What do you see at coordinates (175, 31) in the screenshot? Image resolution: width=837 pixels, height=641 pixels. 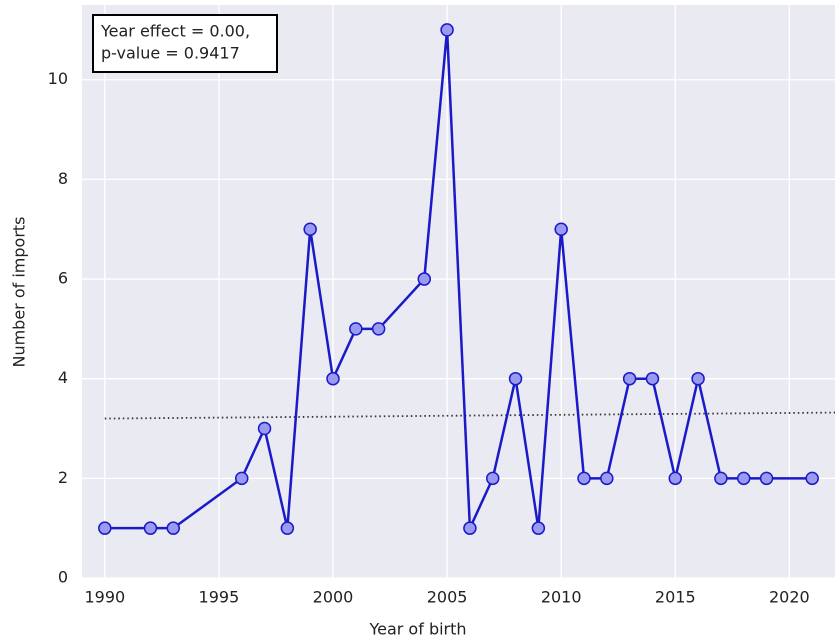 I see `annotation-text: Year effect = 0.00,` at bounding box center [175, 31].